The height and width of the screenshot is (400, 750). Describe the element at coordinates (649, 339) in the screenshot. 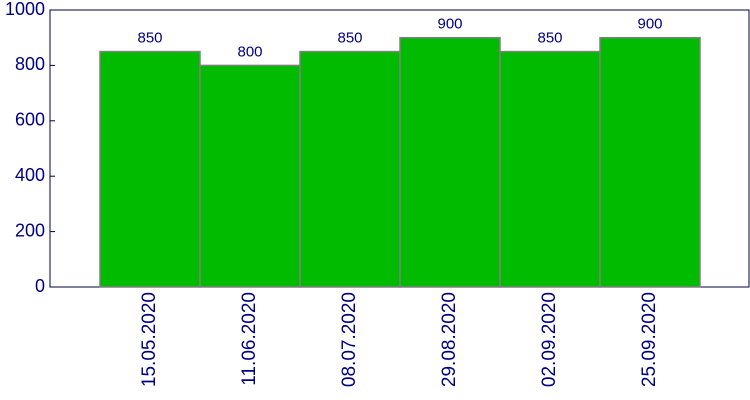

I see `x-tick-label: 25.09.2020` at that location.